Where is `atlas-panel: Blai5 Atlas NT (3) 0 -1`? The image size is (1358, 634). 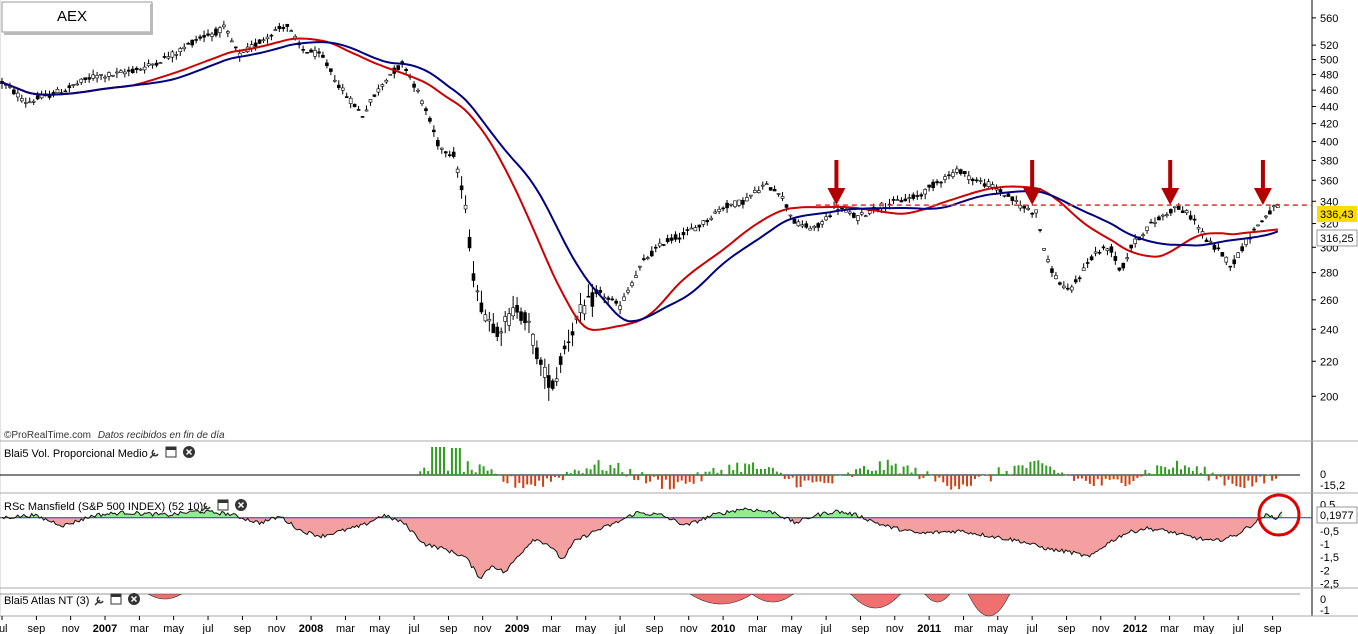
atlas-panel: Blai5 Atlas NT (3) 0 -1 is located at coordinates (665, 605).